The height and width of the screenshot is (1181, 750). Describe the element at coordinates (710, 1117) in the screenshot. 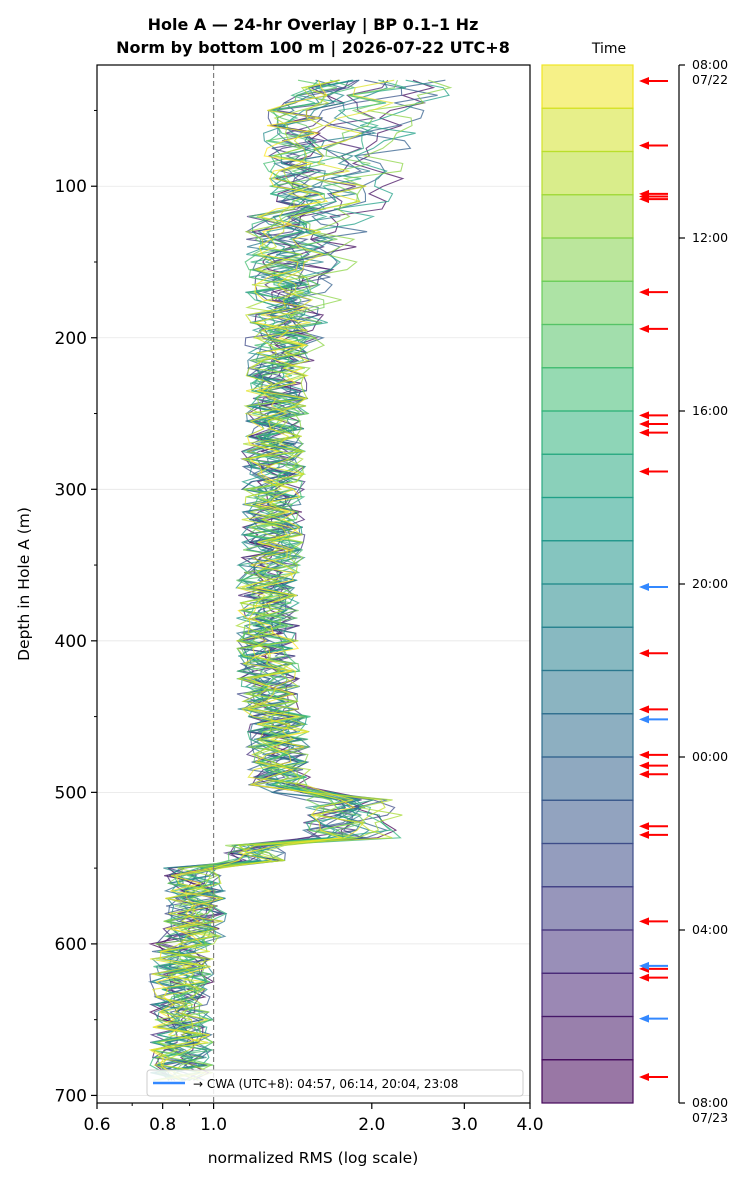

I see `time-tick-date: 07/23` at that location.